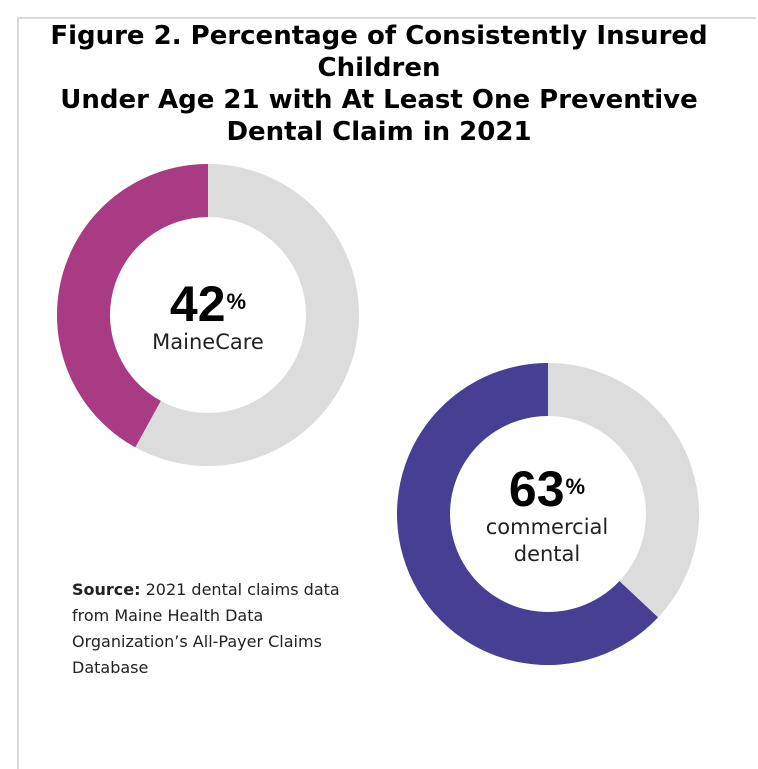  I want to click on commercial-label: 63% commercial dental, so click(547, 516).